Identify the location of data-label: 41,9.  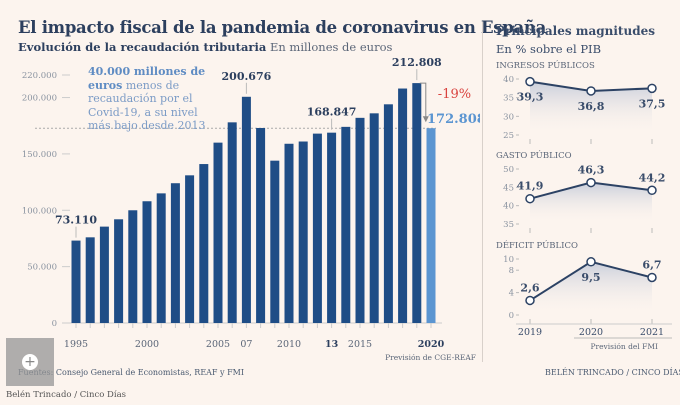
(530, 186).